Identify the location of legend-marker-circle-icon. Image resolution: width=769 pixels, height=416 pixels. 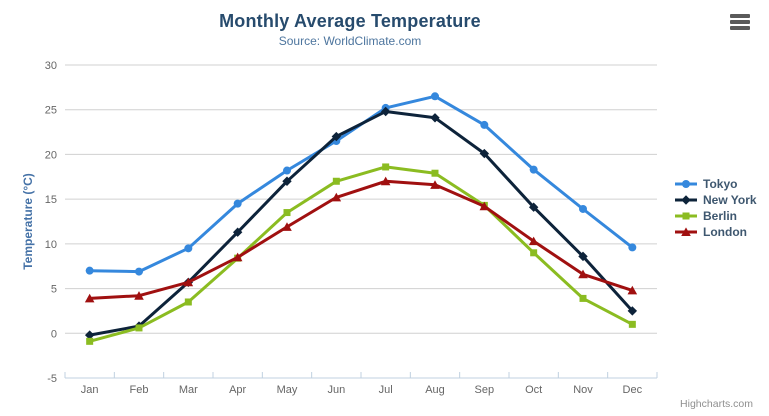
(686, 184).